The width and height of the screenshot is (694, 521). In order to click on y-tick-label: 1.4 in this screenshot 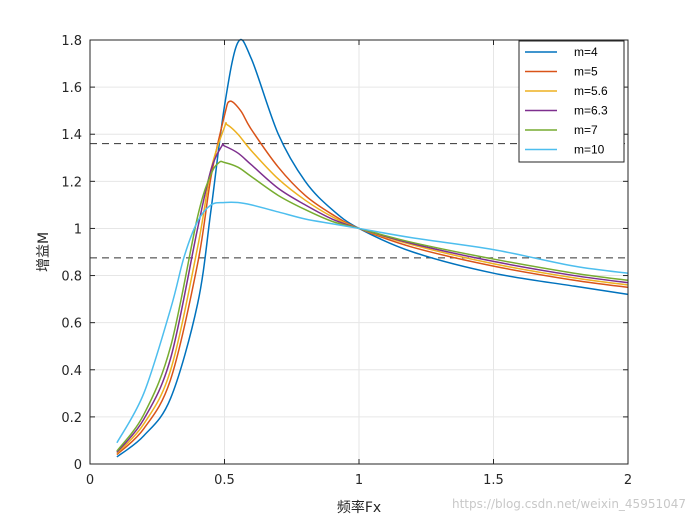, I will do `click(71, 135)`.